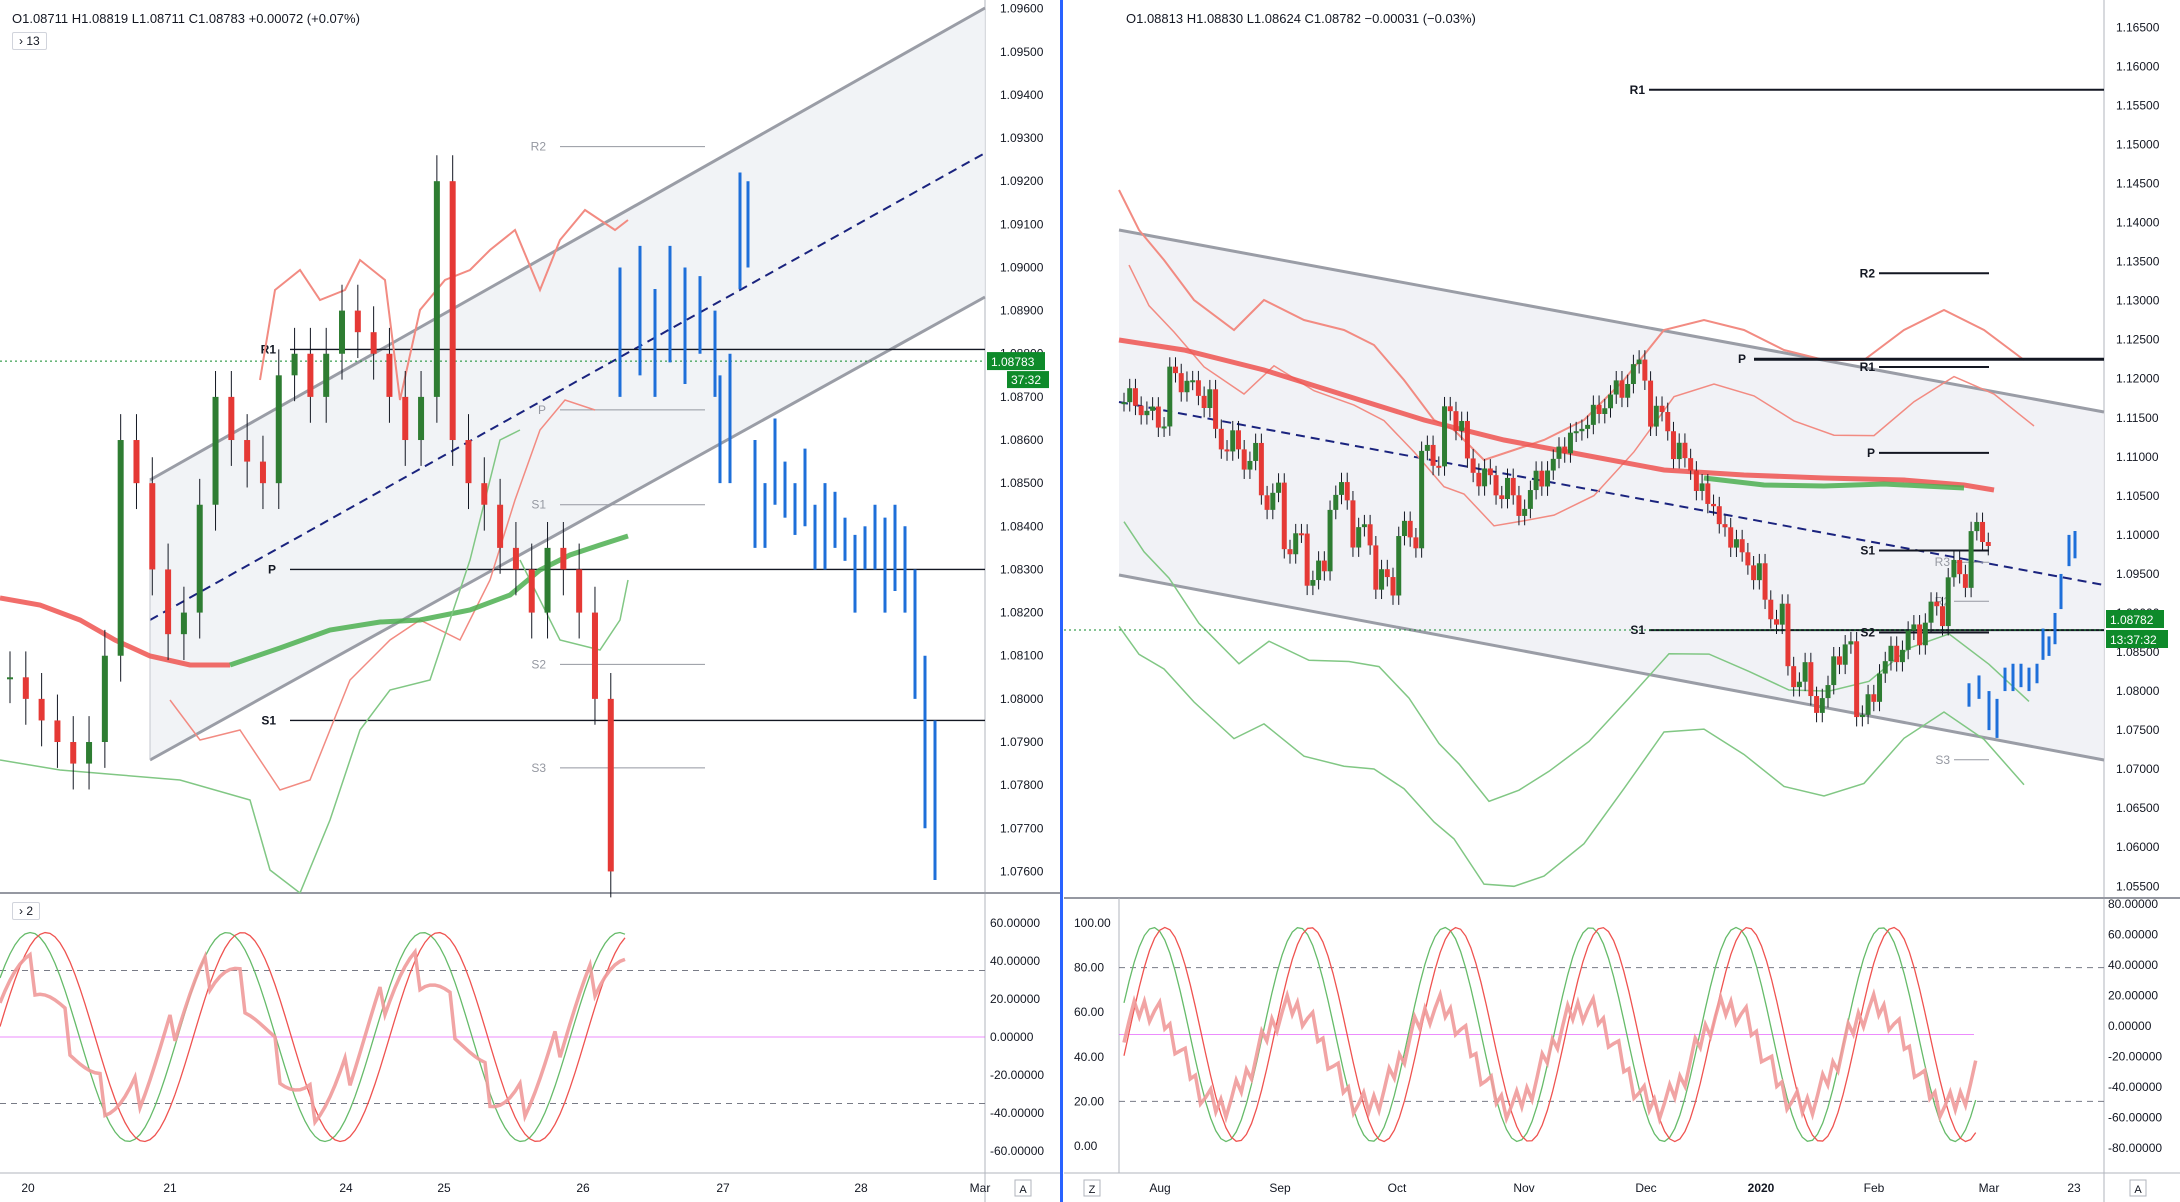 The width and height of the screenshot is (2180, 1202). What do you see at coordinates (538, 768) in the screenshot?
I see `left-pivot-label-5: S3` at bounding box center [538, 768].